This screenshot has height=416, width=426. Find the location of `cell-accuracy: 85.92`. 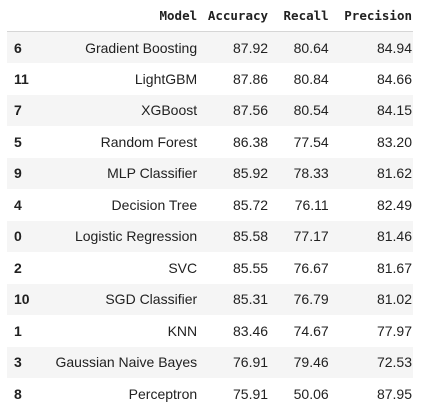

cell-accuracy: 85.92 is located at coordinates (251, 173).